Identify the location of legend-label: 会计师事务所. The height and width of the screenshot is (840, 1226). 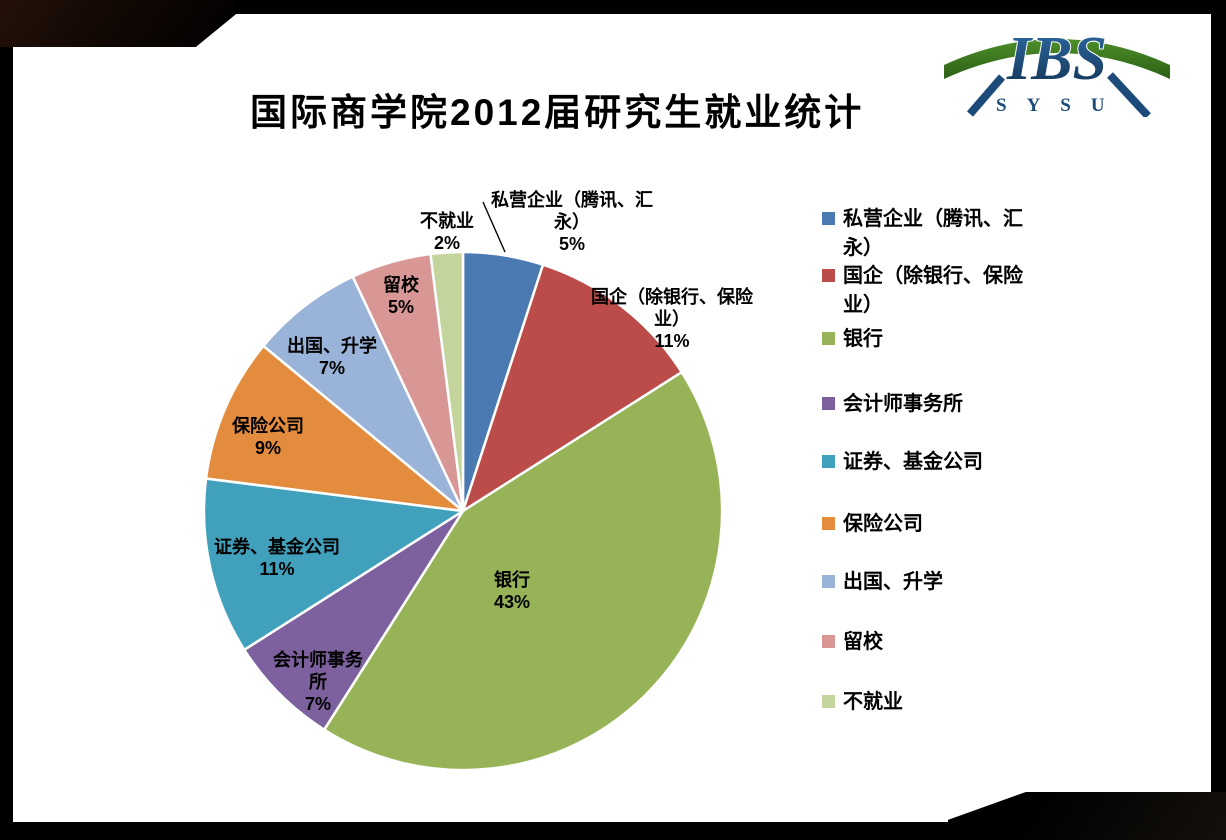
(903, 404).